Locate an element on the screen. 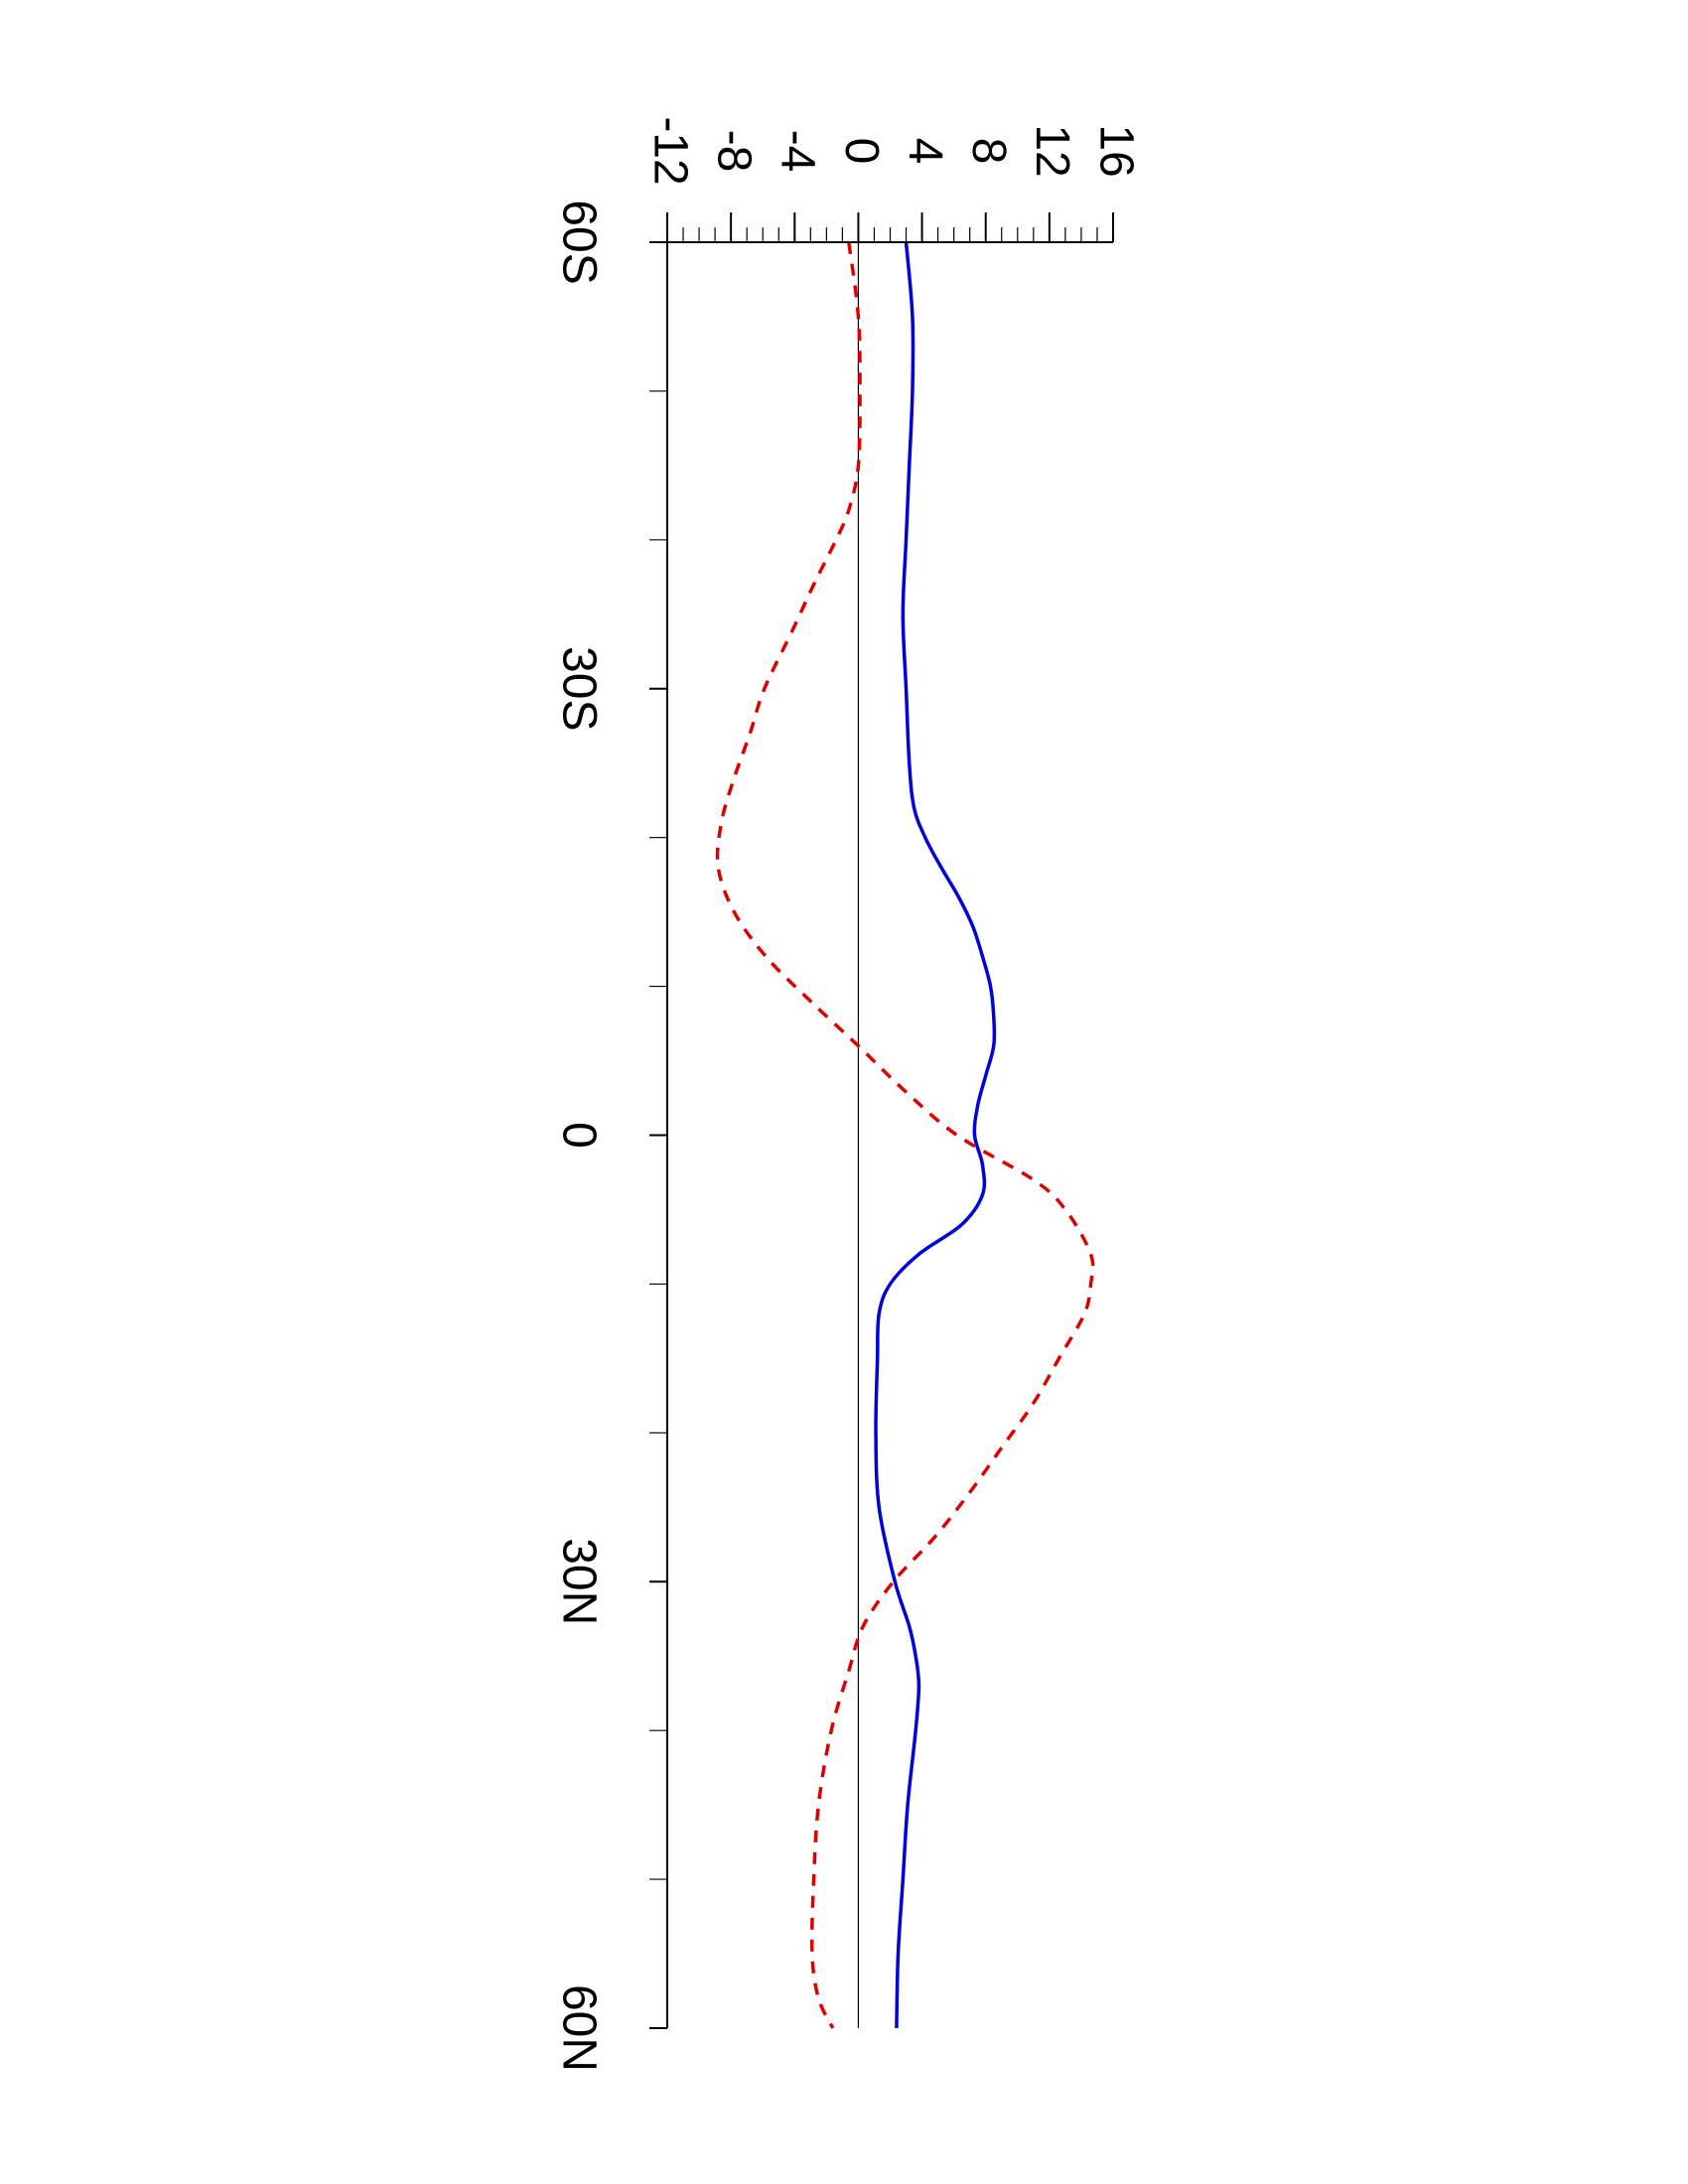  value-tick-label: 16 is located at coordinates (1115, 150).